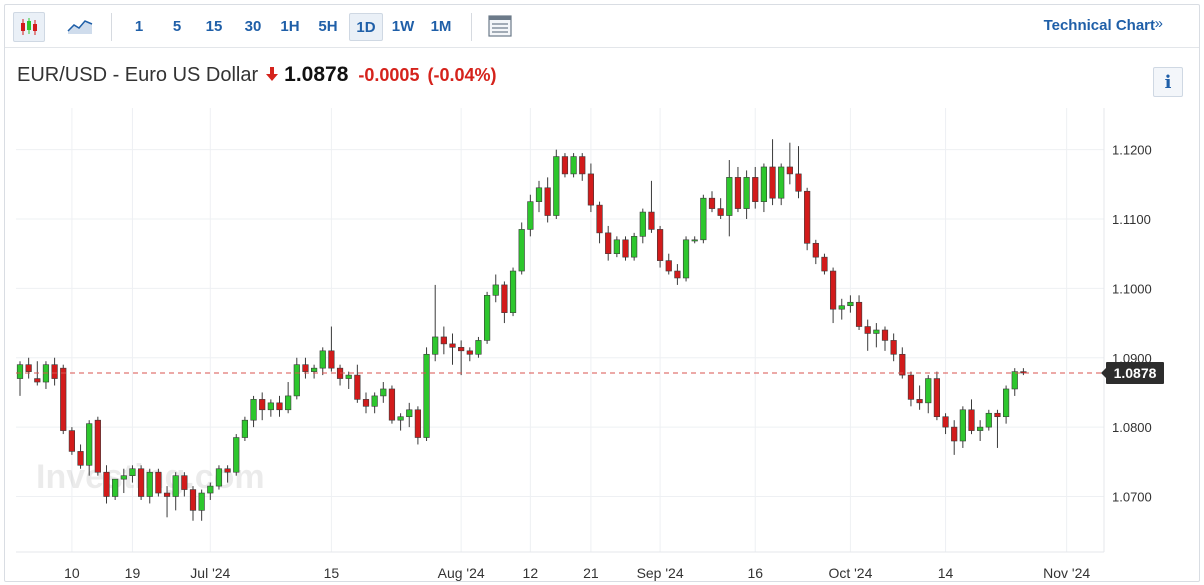 The width and height of the screenshot is (1204, 585). I want to click on timeframe-1: 1, so click(139, 26).